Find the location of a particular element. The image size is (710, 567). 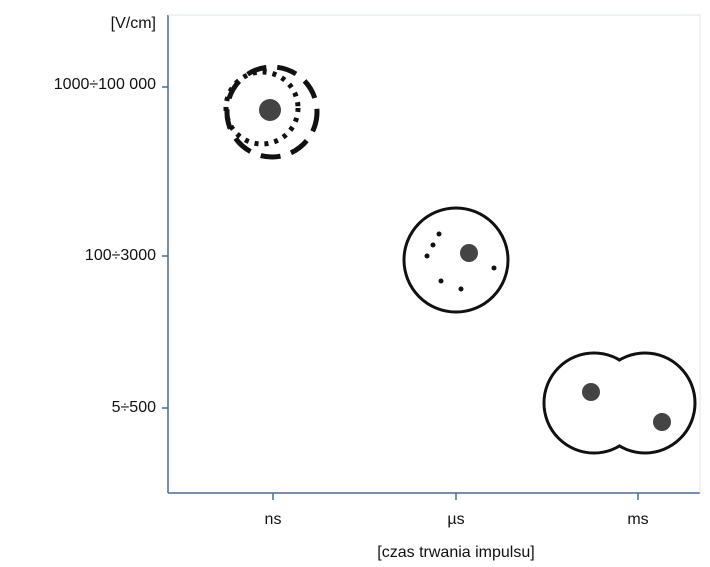

x-label: ms is located at coordinates (637, 519).